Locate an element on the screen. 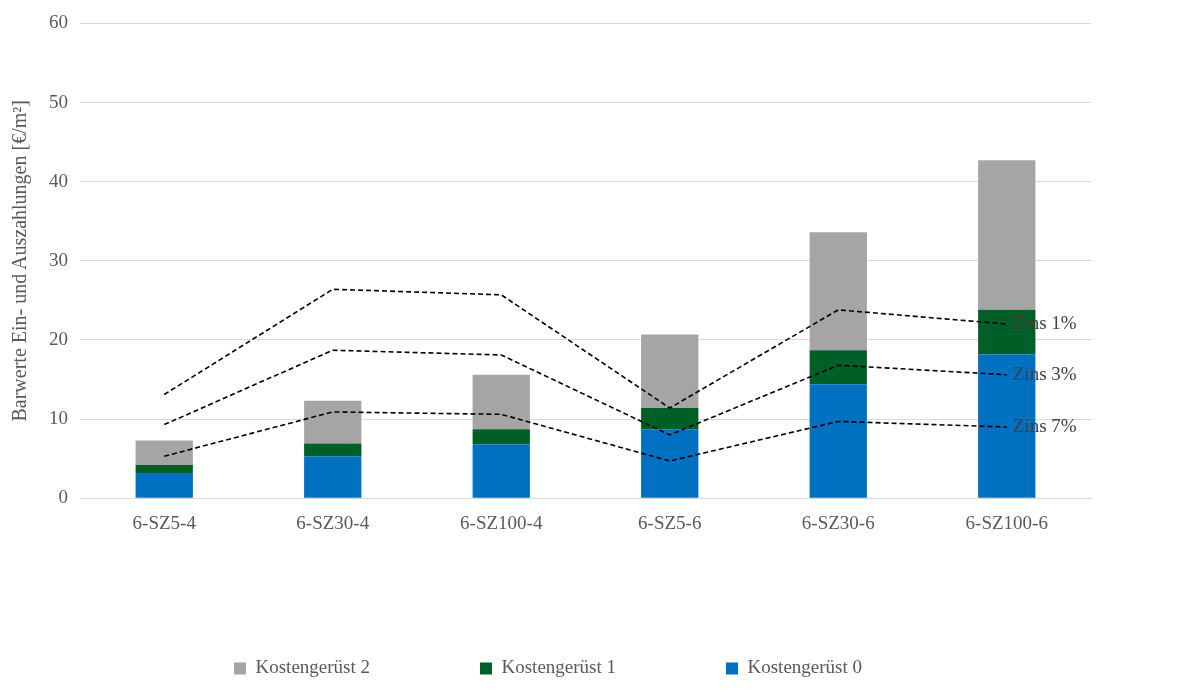 The width and height of the screenshot is (1186, 693). x-tick-label: 6-SZ5-6 is located at coordinates (670, 522).